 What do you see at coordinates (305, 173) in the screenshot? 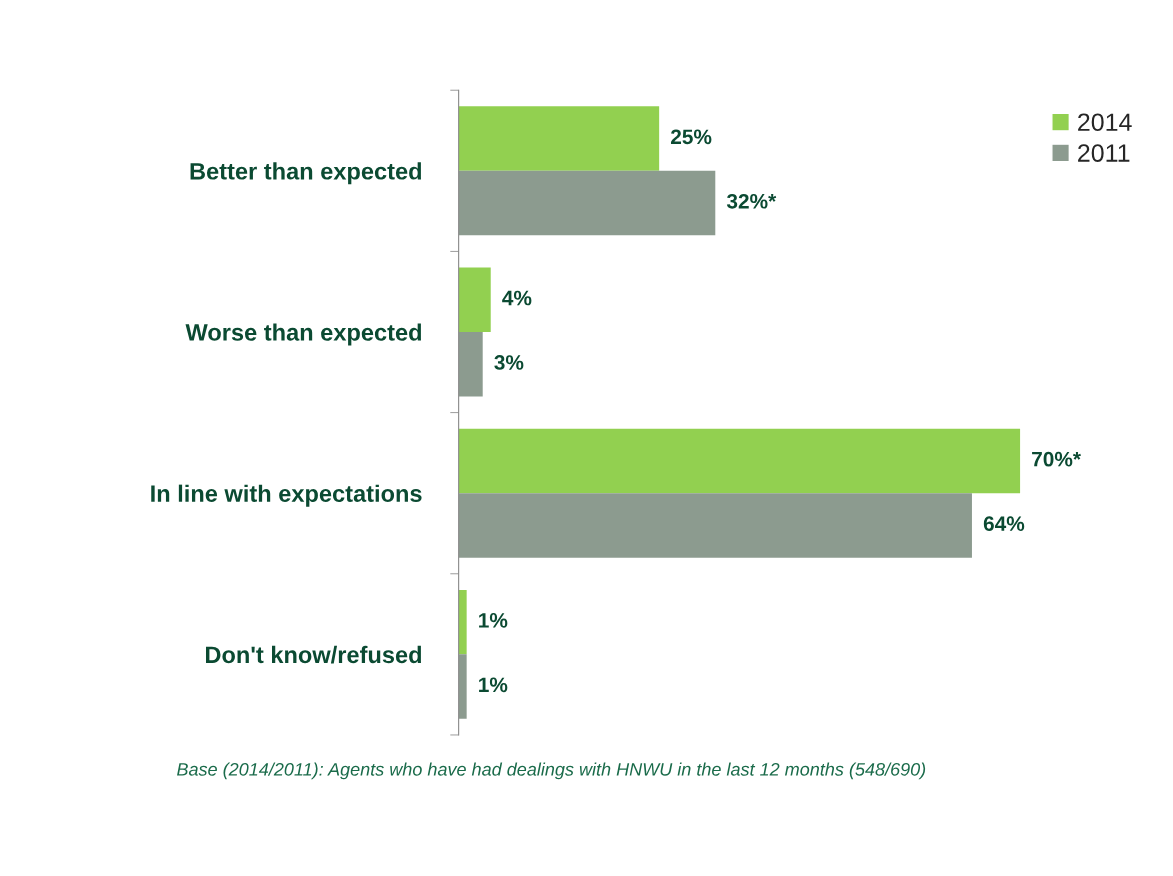
I see `y-tick-label: Better than expected` at bounding box center [305, 173].